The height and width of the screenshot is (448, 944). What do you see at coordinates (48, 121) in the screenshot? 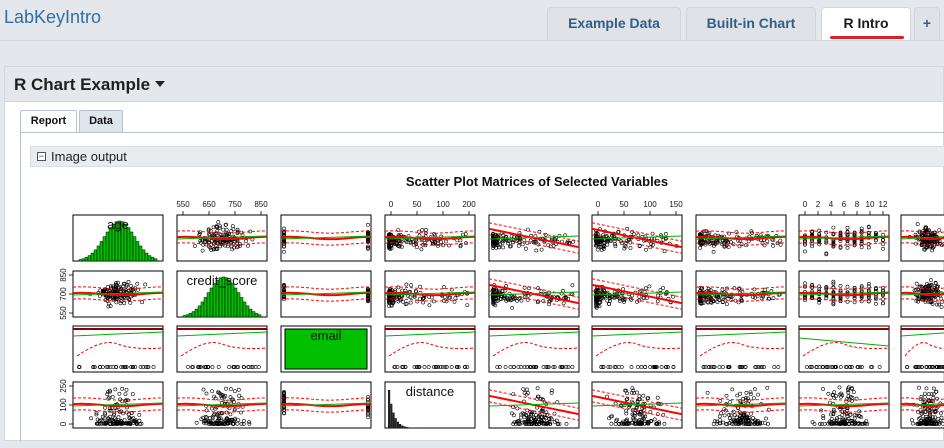
I see `subtab-report: Report` at bounding box center [48, 121].